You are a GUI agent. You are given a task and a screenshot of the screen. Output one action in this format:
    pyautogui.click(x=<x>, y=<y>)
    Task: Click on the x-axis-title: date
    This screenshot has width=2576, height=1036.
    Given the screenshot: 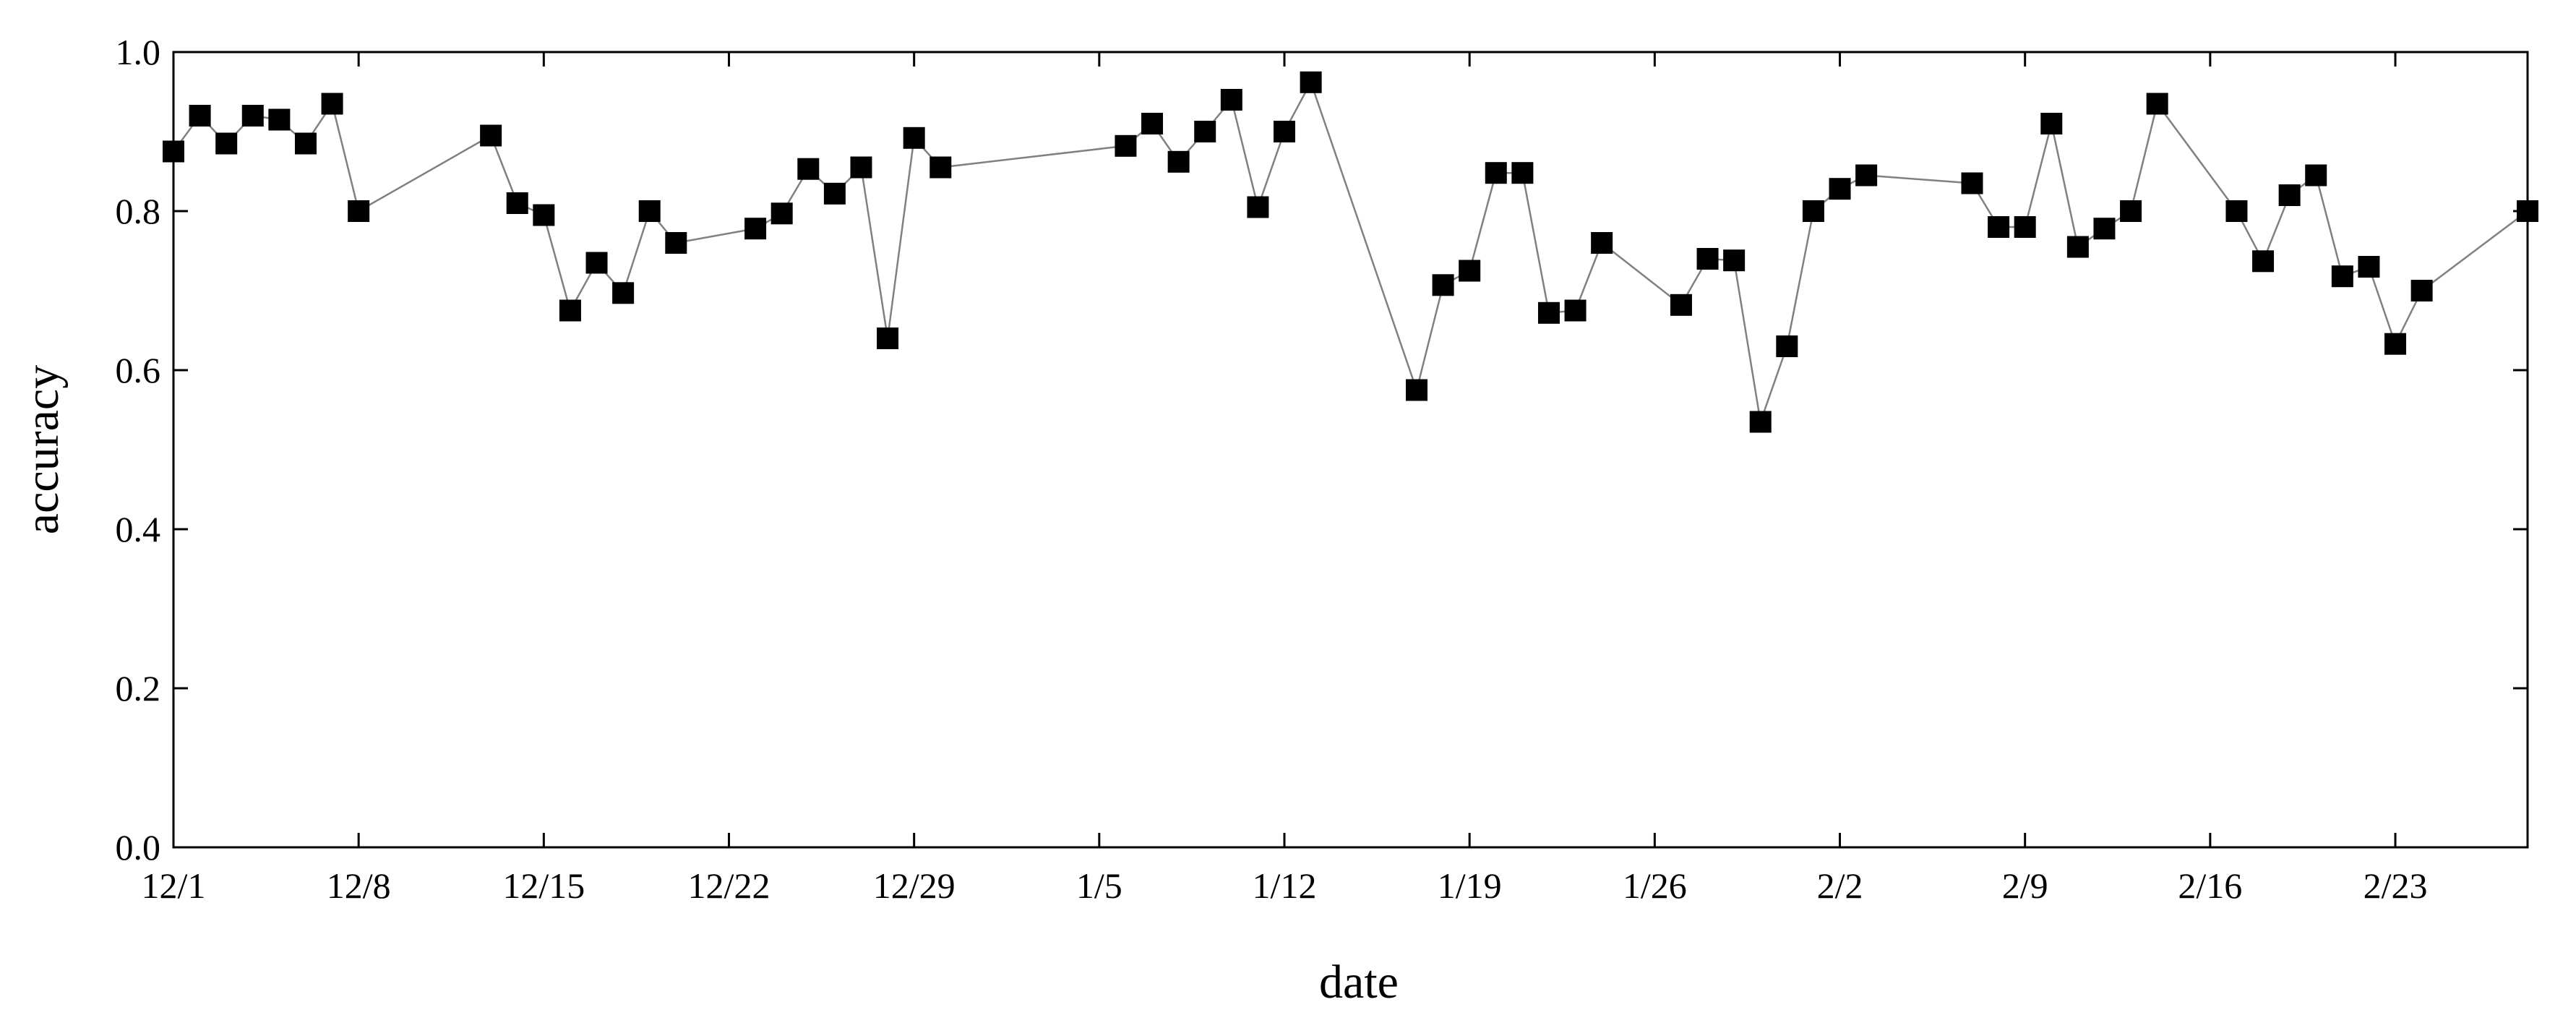 What is the action you would take?
    pyautogui.click(x=1359, y=983)
    